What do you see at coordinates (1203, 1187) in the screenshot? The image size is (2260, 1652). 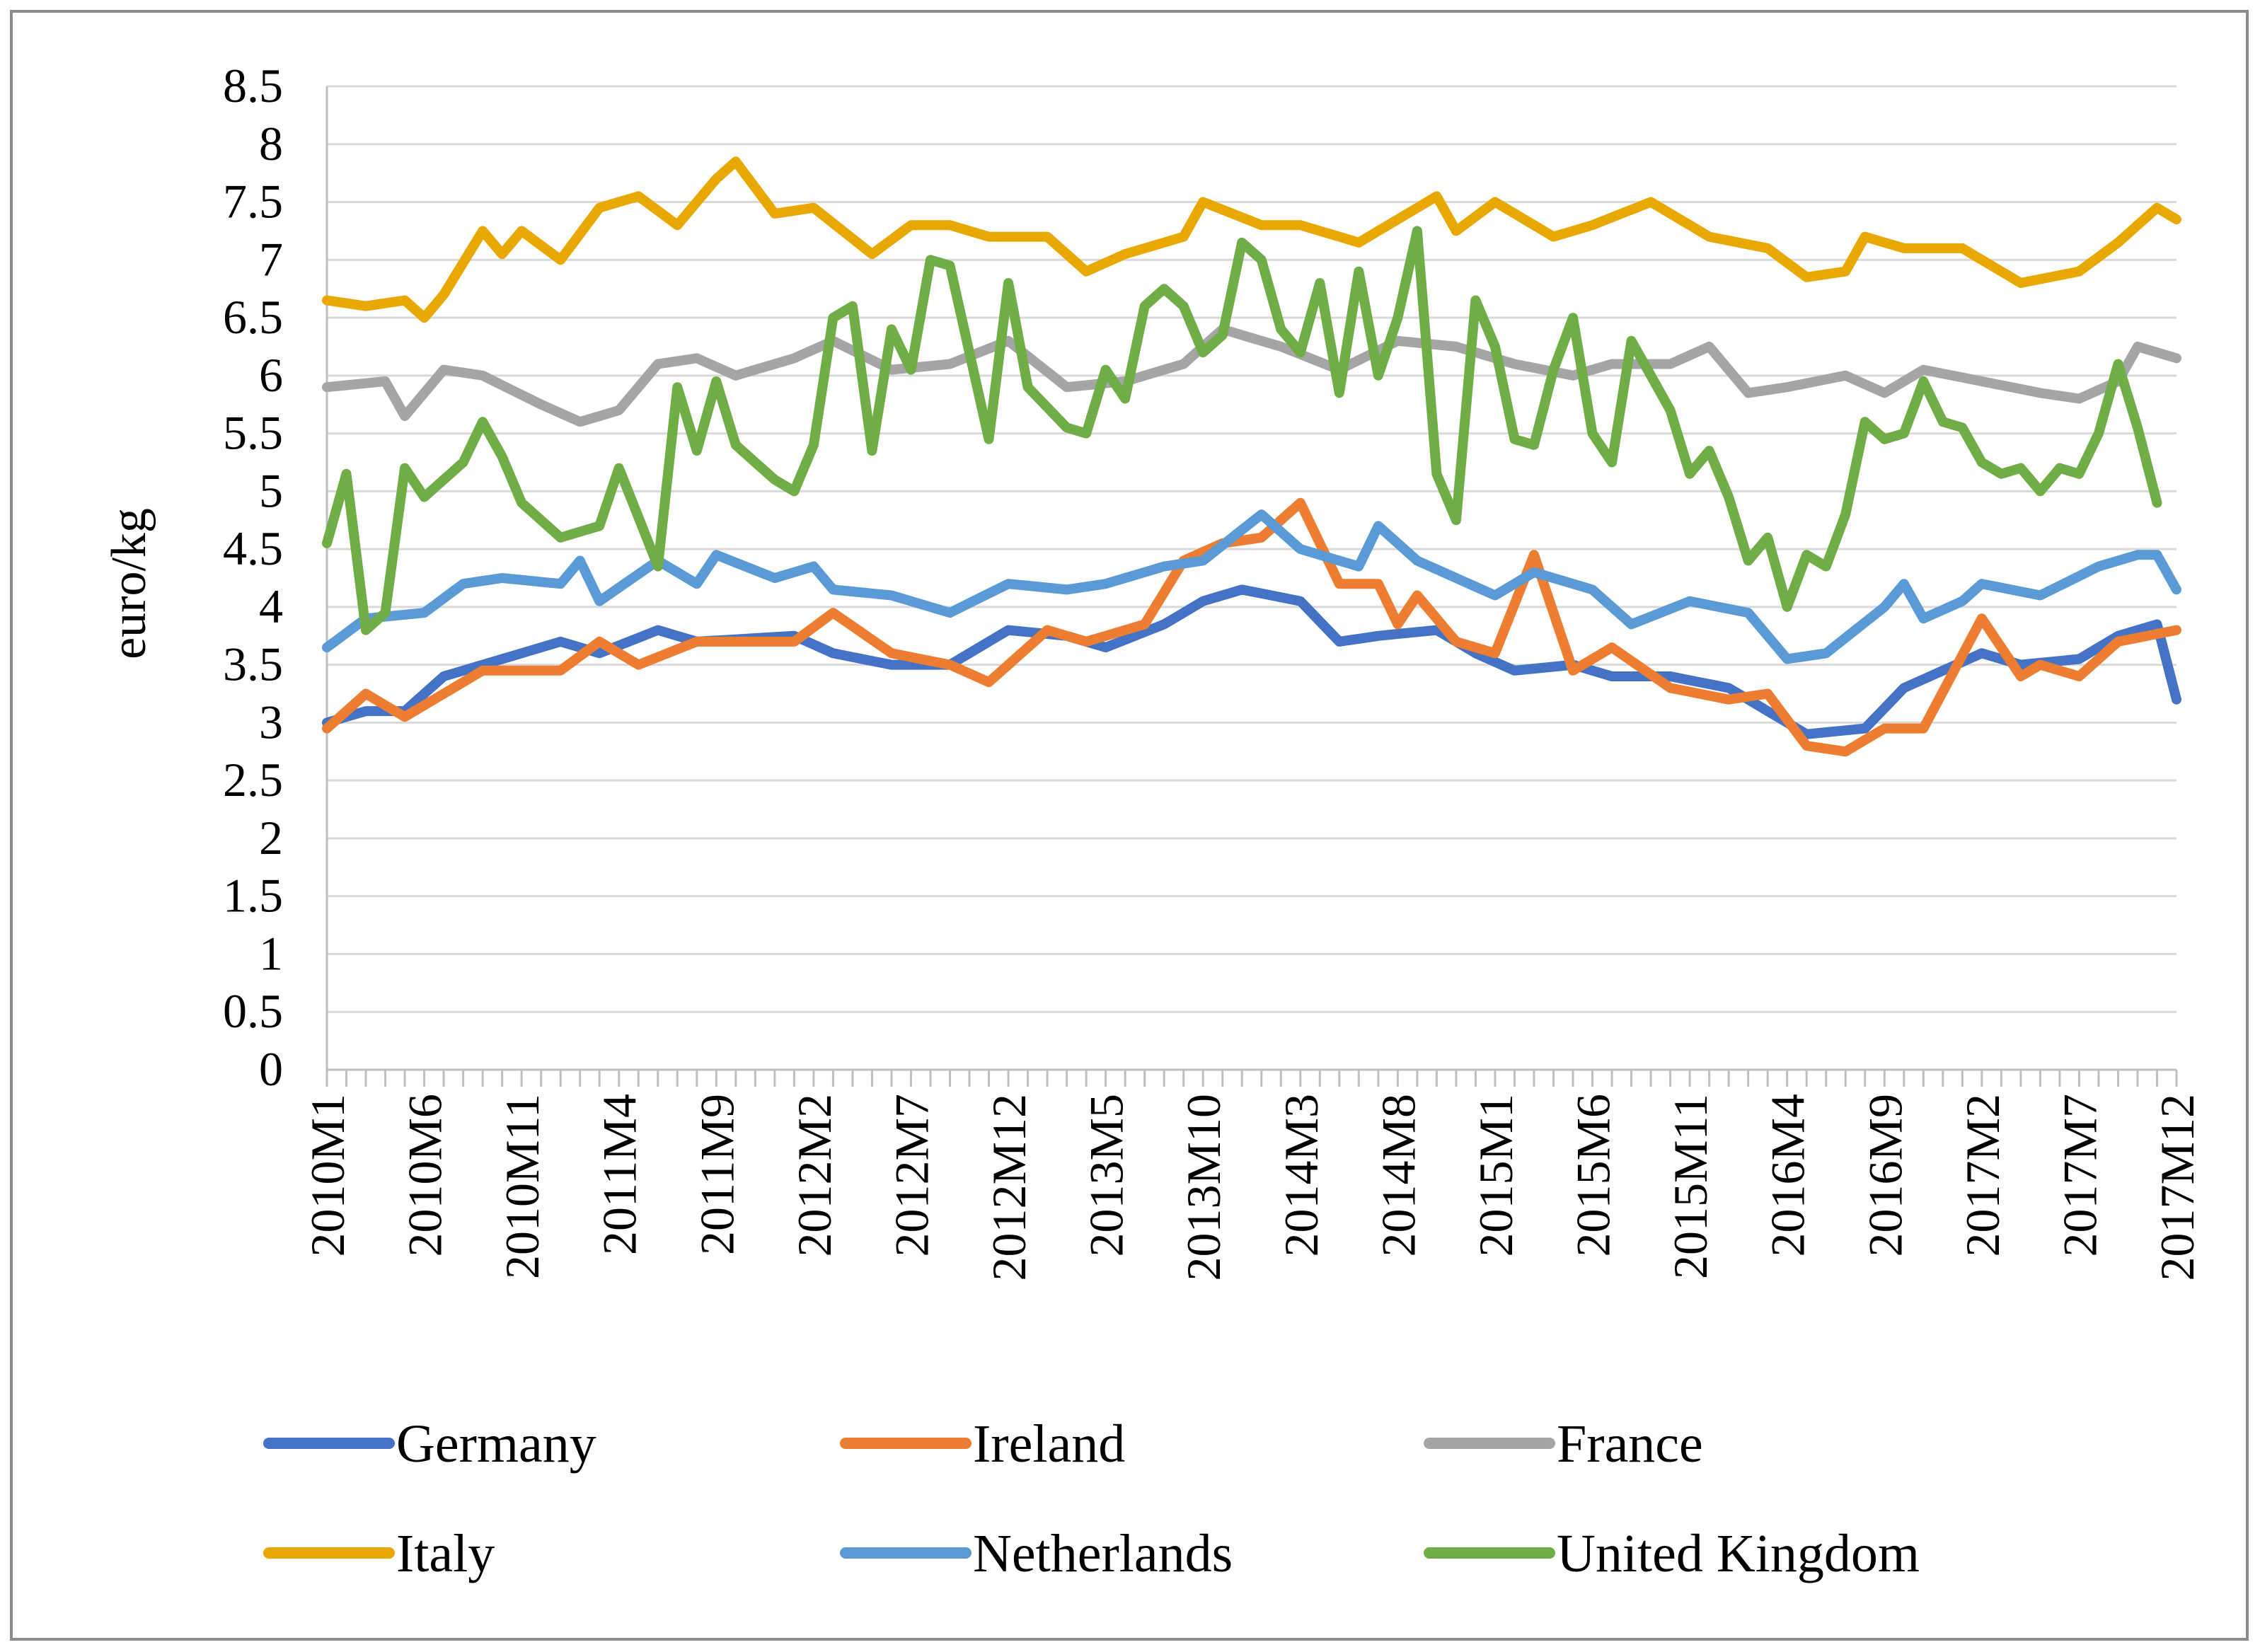 I see `x-tick-label: 2013M10` at bounding box center [1203, 1187].